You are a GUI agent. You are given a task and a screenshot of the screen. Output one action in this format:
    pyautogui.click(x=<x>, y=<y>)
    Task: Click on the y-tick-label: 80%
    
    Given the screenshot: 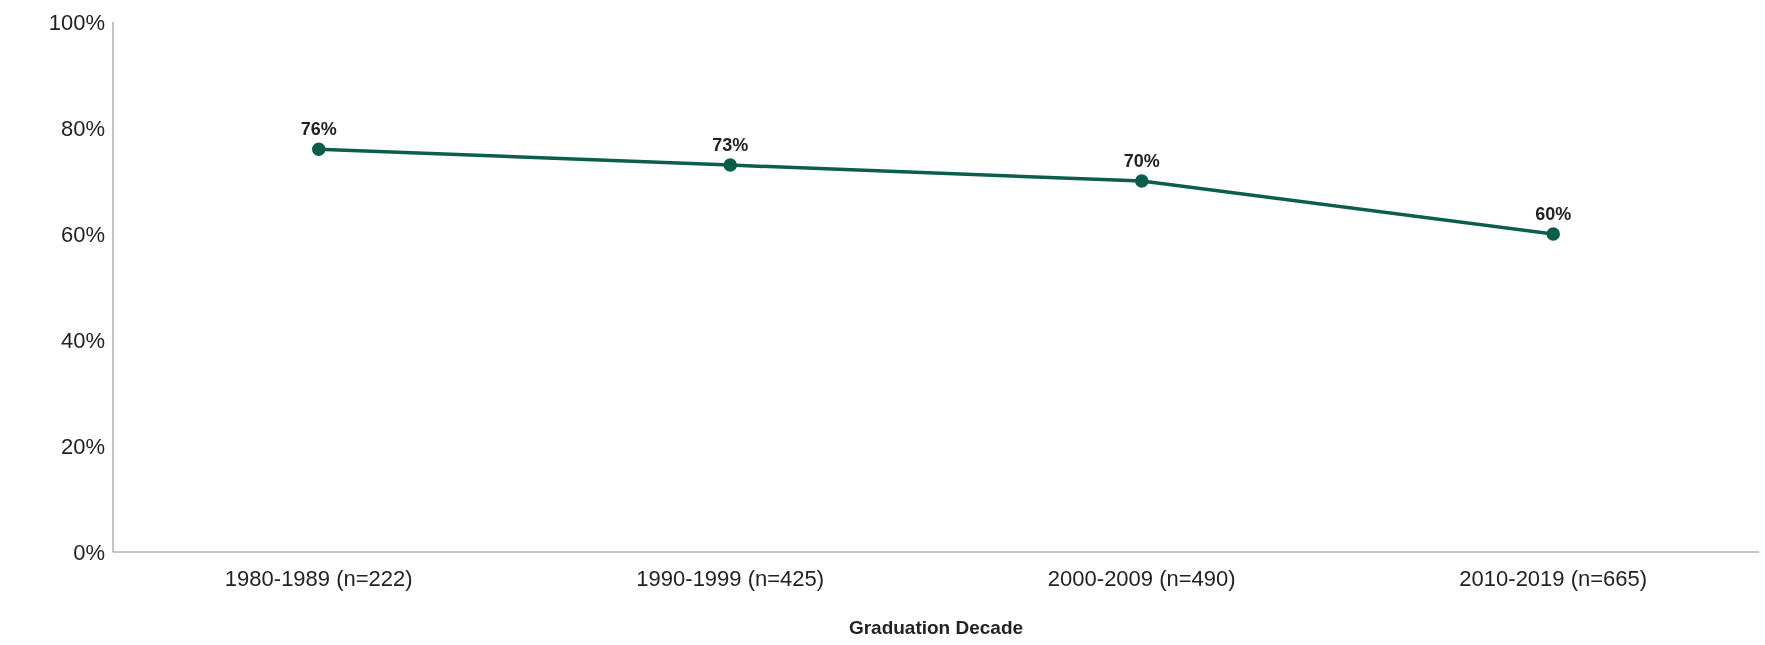 What is the action you would take?
    pyautogui.click(x=82, y=128)
    